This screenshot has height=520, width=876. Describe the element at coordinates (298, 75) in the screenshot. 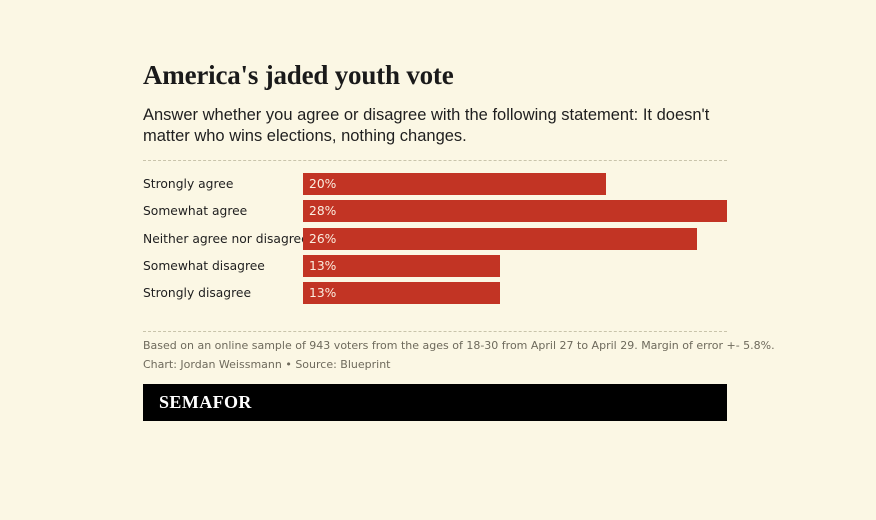

I see `chart-title: America's jaded youth vote` at that location.